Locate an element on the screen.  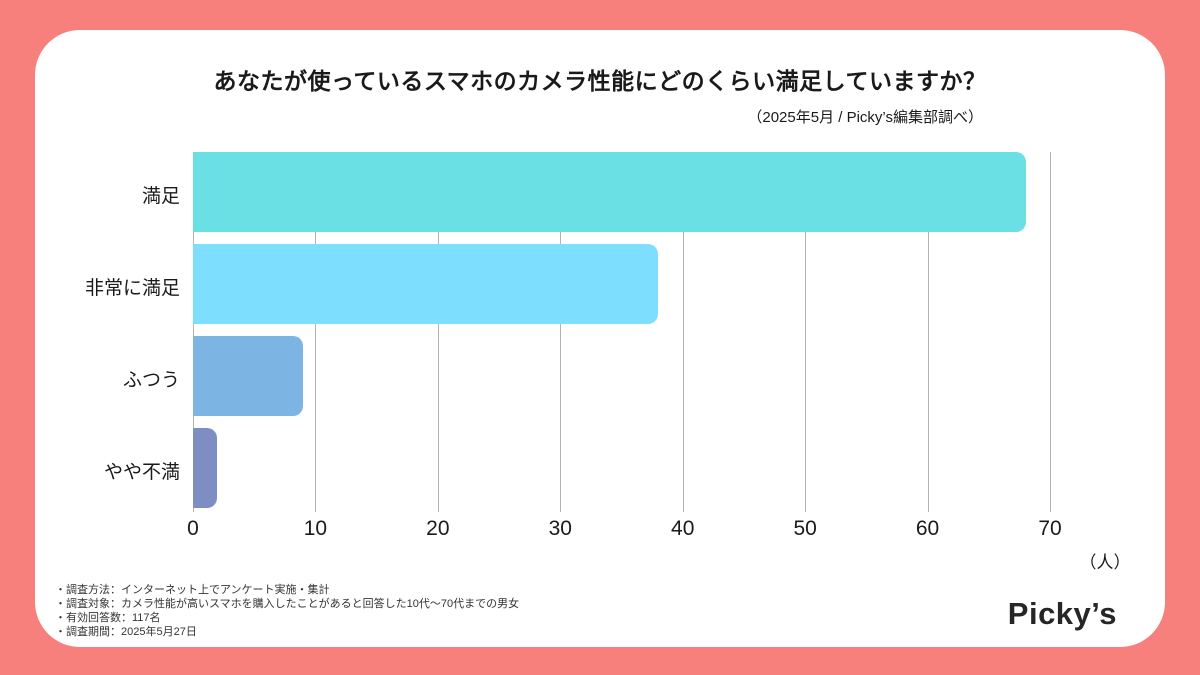
x-axis-tick-labels: 0 10 20 30 40 50 60 70 is located at coordinates (624, 532).